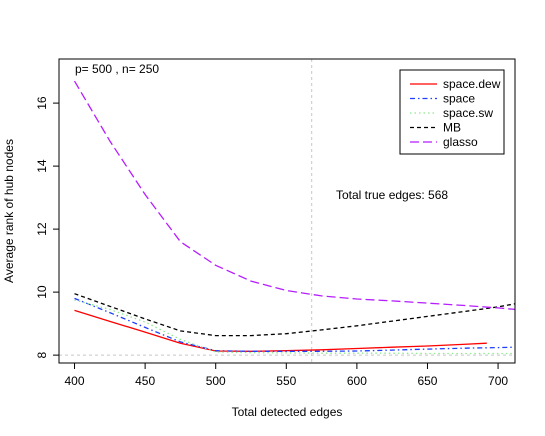 Image resolution: width=545 pixels, height=436 pixels. What do you see at coordinates (145, 381) in the screenshot?
I see `x-tick-label: 450` at bounding box center [145, 381].